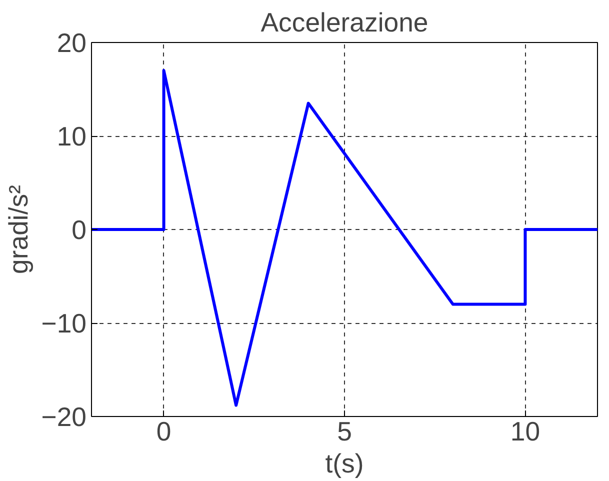 The image size is (609, 481). What do you see at coordinates (525, 431) in the screenshot?
I see `x-tick-label: 10` at bounding box center [525, 431].